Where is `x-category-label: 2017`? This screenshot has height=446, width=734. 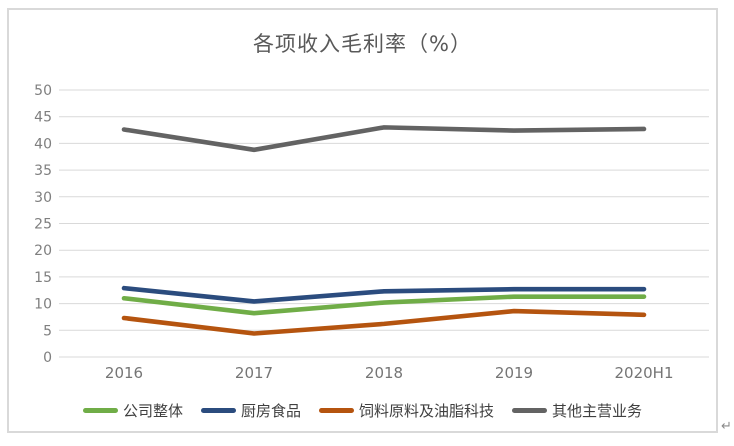
x-category-label: 2017 is located at coordinates (254, 373).